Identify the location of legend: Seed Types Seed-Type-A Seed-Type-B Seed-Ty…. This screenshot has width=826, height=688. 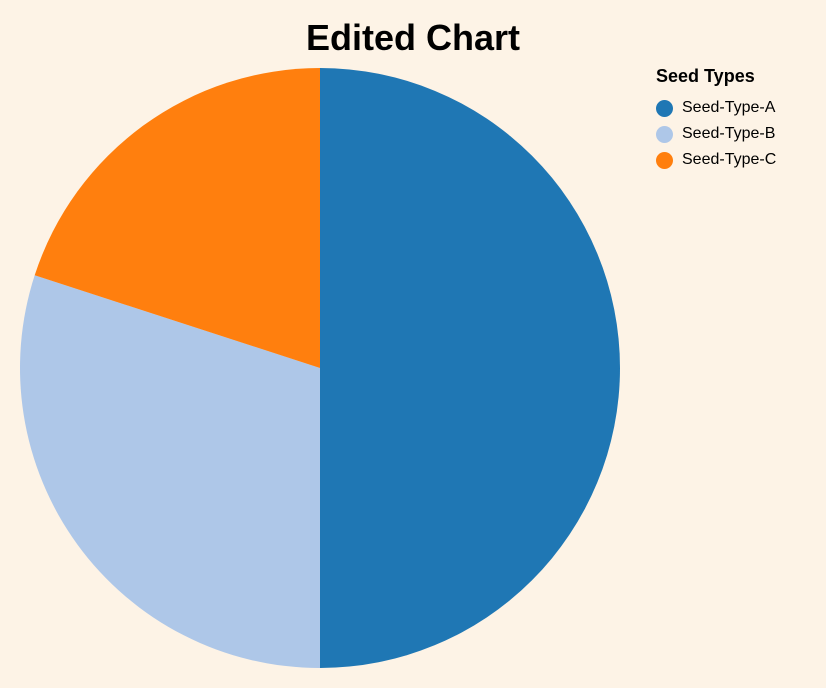
(716, 119).